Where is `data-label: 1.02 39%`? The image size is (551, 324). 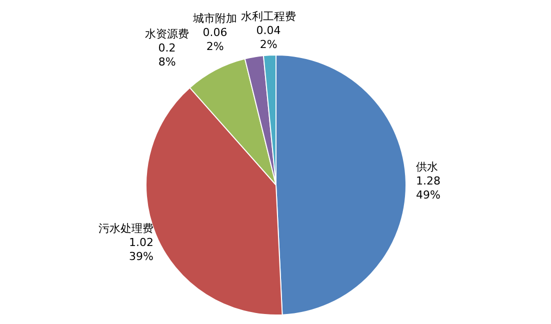 data-label: 1.02 39% is located at coordinates (141, 250).